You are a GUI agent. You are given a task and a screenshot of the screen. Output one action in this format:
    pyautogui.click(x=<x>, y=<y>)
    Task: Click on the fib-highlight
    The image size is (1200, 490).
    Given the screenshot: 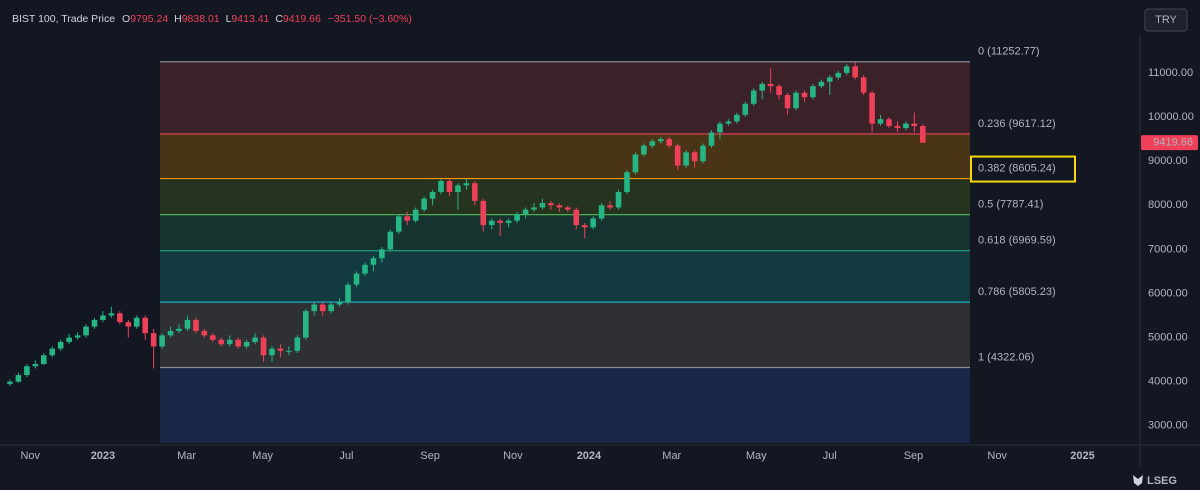 What is the action you would take?
    pyautogui.click(x=1023, y=169)
    